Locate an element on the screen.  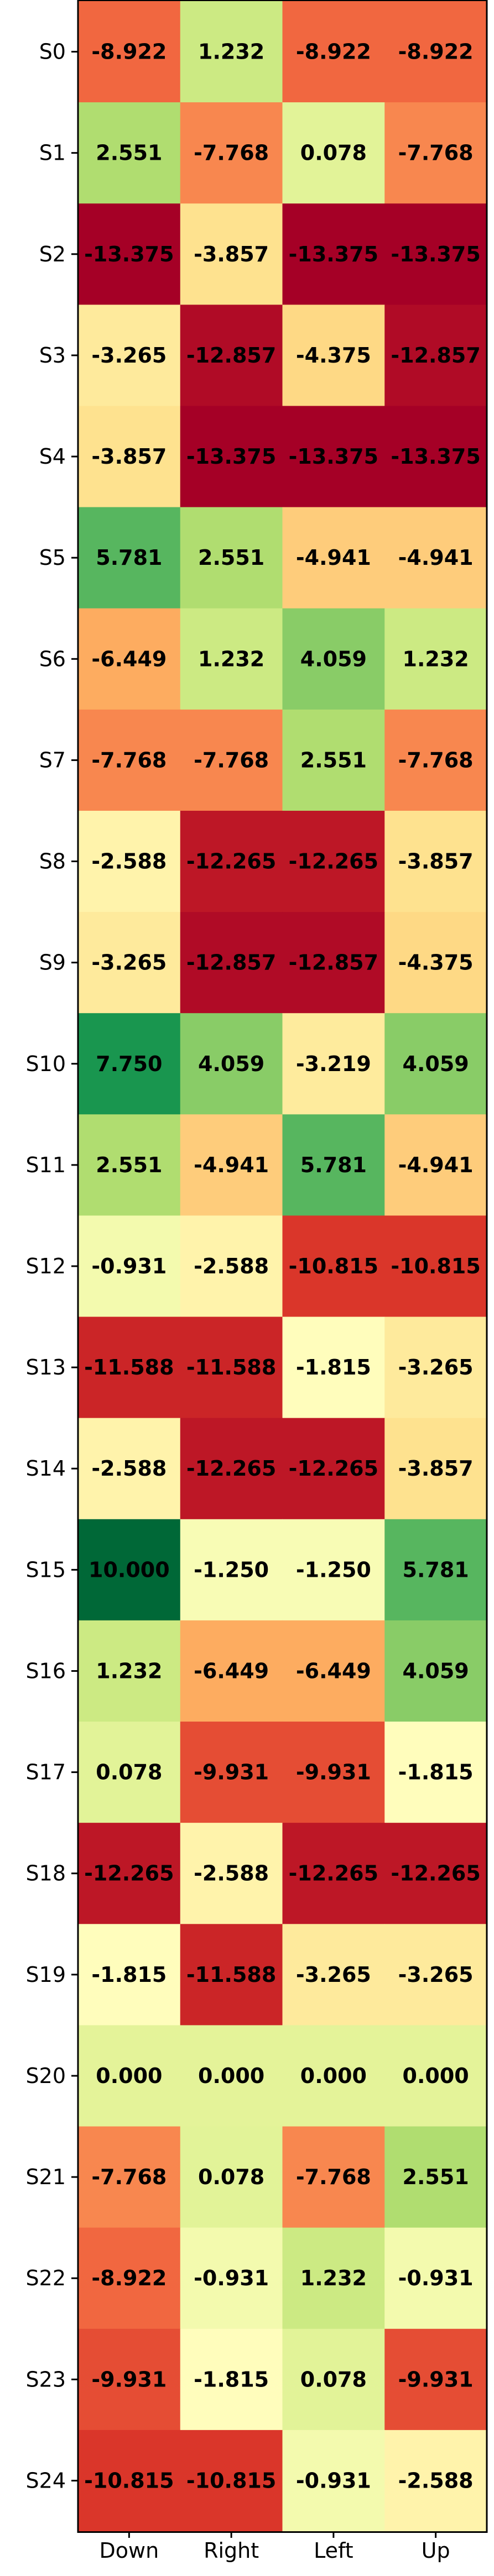
cell-value: 1.232 is located at coordinates (129, 1671).